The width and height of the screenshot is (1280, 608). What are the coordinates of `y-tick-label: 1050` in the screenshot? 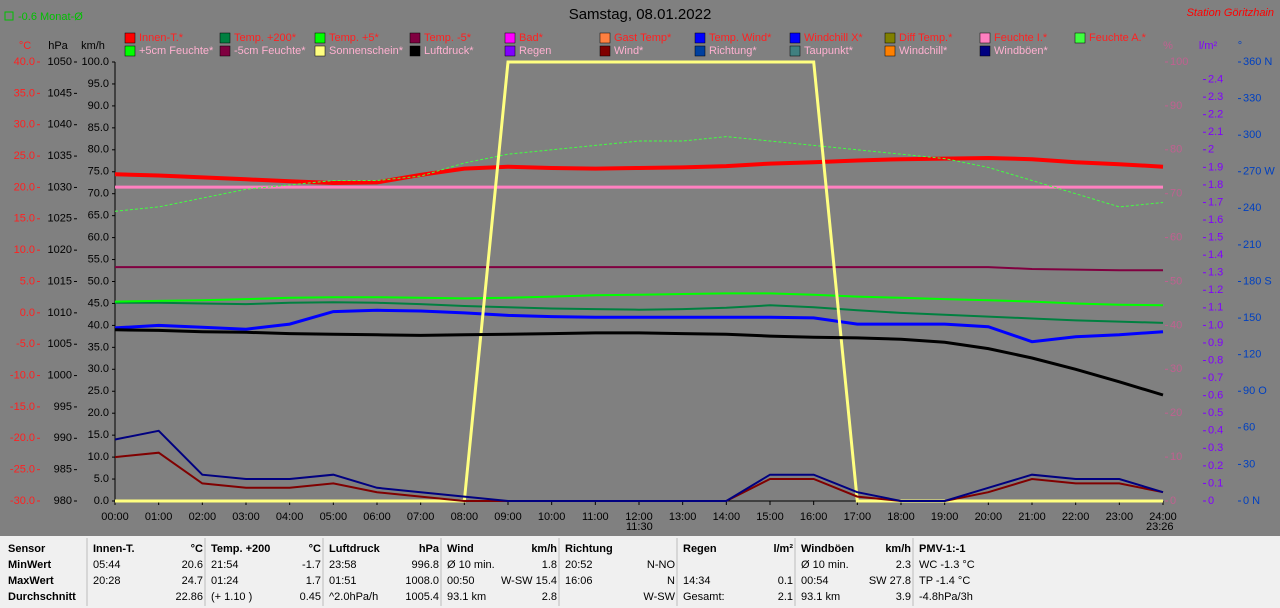 It's located at (60, 62).